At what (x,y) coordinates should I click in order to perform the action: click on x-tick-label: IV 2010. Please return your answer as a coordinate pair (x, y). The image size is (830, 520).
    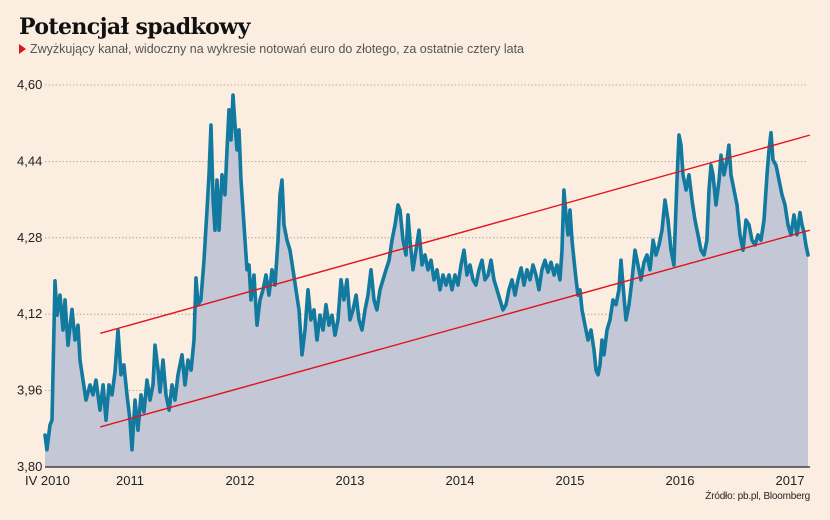
    Looking at the image, I should click on (47, 480).